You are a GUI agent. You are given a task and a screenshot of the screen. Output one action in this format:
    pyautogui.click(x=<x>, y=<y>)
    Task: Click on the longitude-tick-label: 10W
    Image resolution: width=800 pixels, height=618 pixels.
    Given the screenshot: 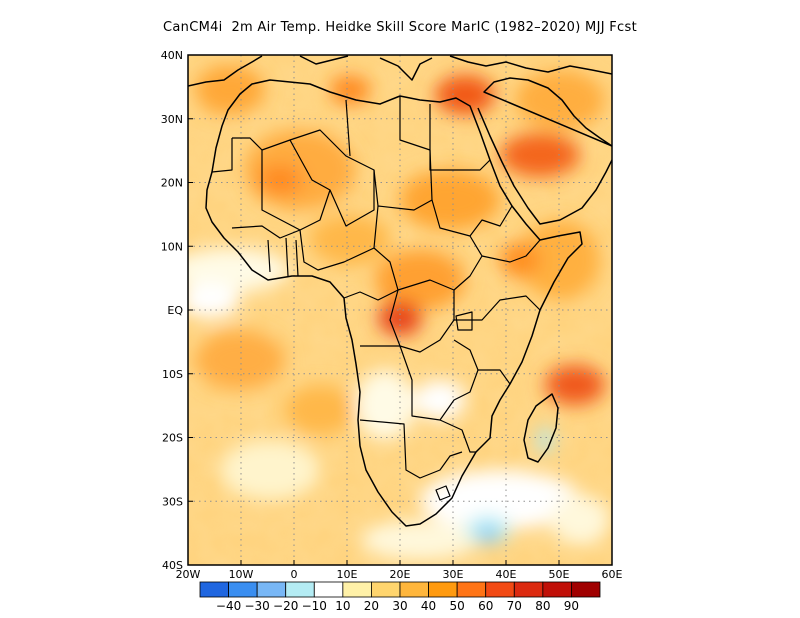 What is the action you would take?
    pyautogui.click(x=241, y=574)
    